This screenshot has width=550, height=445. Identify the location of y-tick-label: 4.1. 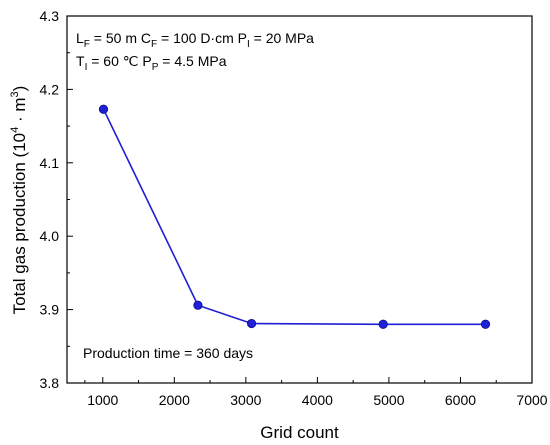
(50, 163).